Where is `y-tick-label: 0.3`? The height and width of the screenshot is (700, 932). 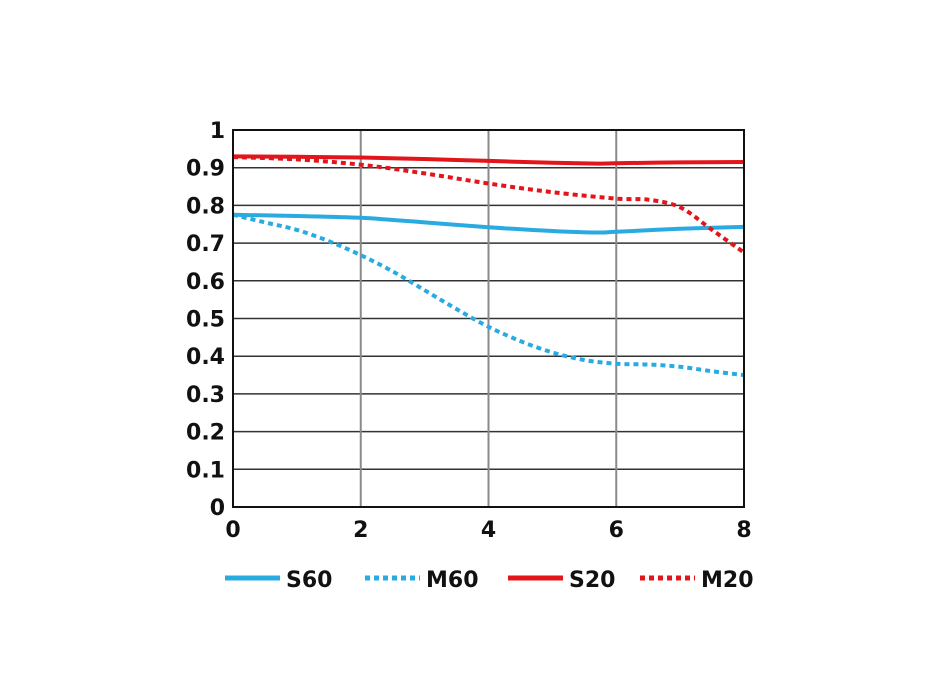 y-tick-label: 0.3 is located at coordinates (205, 395).